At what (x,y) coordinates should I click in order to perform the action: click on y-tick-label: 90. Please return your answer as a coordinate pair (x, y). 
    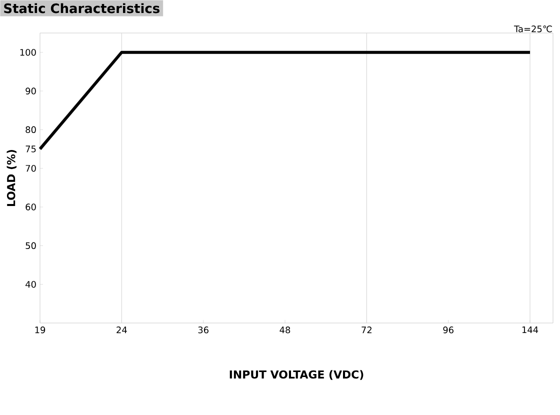
    Looking at the image, I should click on (31, 91).